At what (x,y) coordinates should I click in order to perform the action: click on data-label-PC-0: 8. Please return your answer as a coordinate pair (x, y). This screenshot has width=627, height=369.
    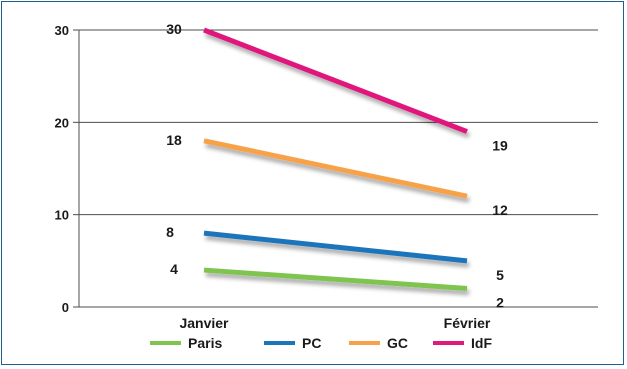
    Looking at the image, I should click on (170, 232).